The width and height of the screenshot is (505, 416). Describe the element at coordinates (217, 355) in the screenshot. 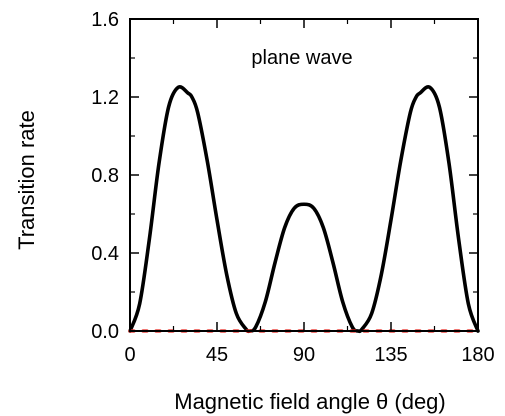

I see `x-tick-label: 45` at that location.